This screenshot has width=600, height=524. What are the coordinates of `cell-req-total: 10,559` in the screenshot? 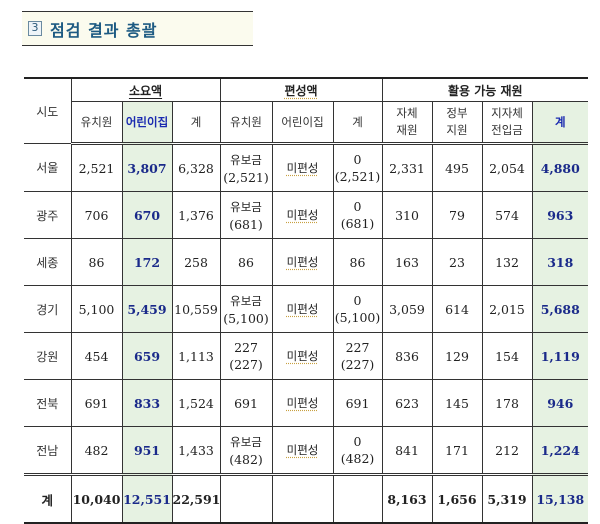 It's located at (196, 309).